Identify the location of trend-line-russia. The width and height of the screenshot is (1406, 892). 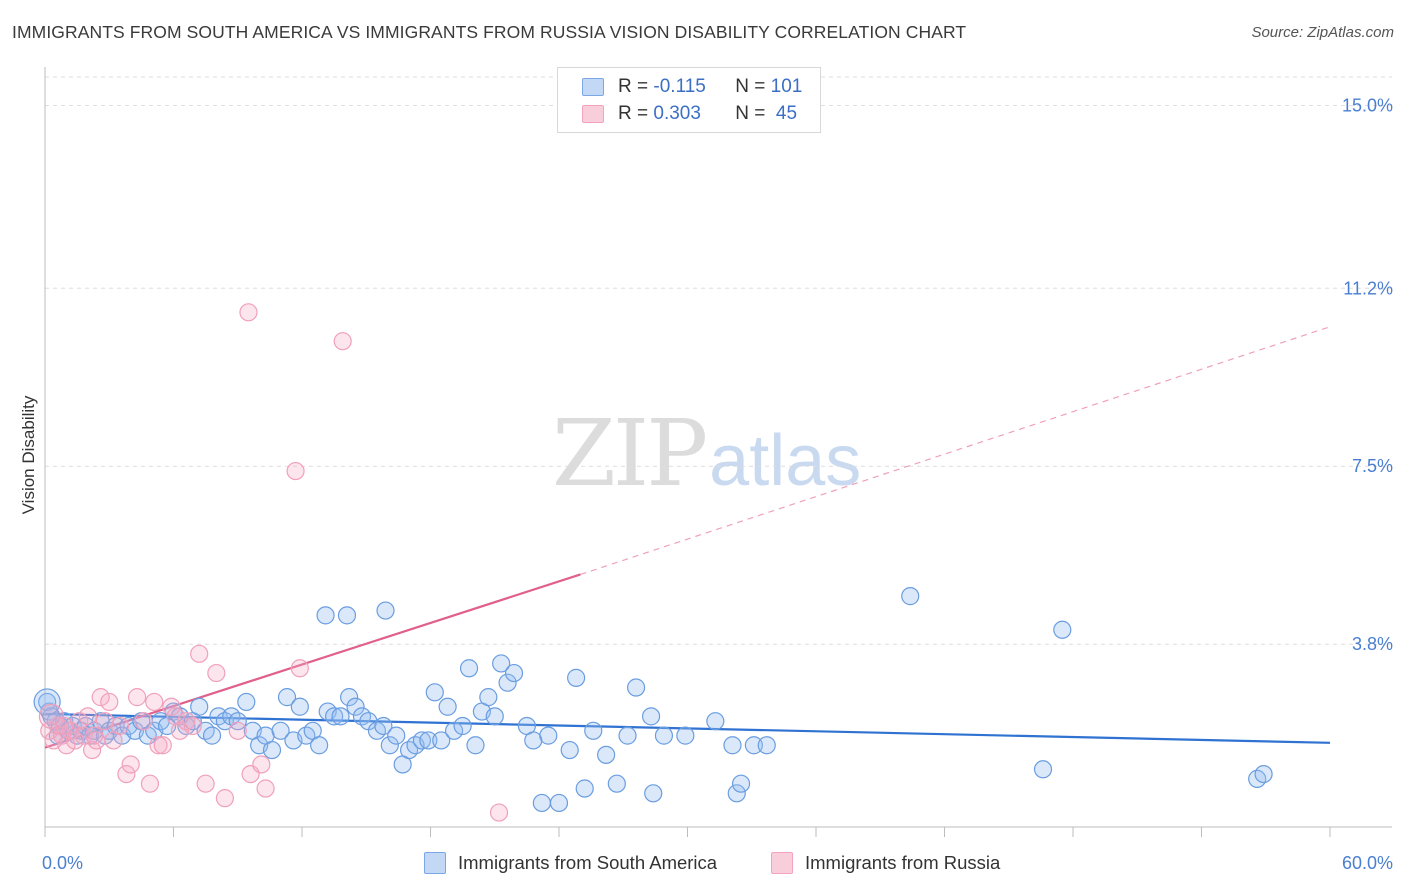
(312, 661).